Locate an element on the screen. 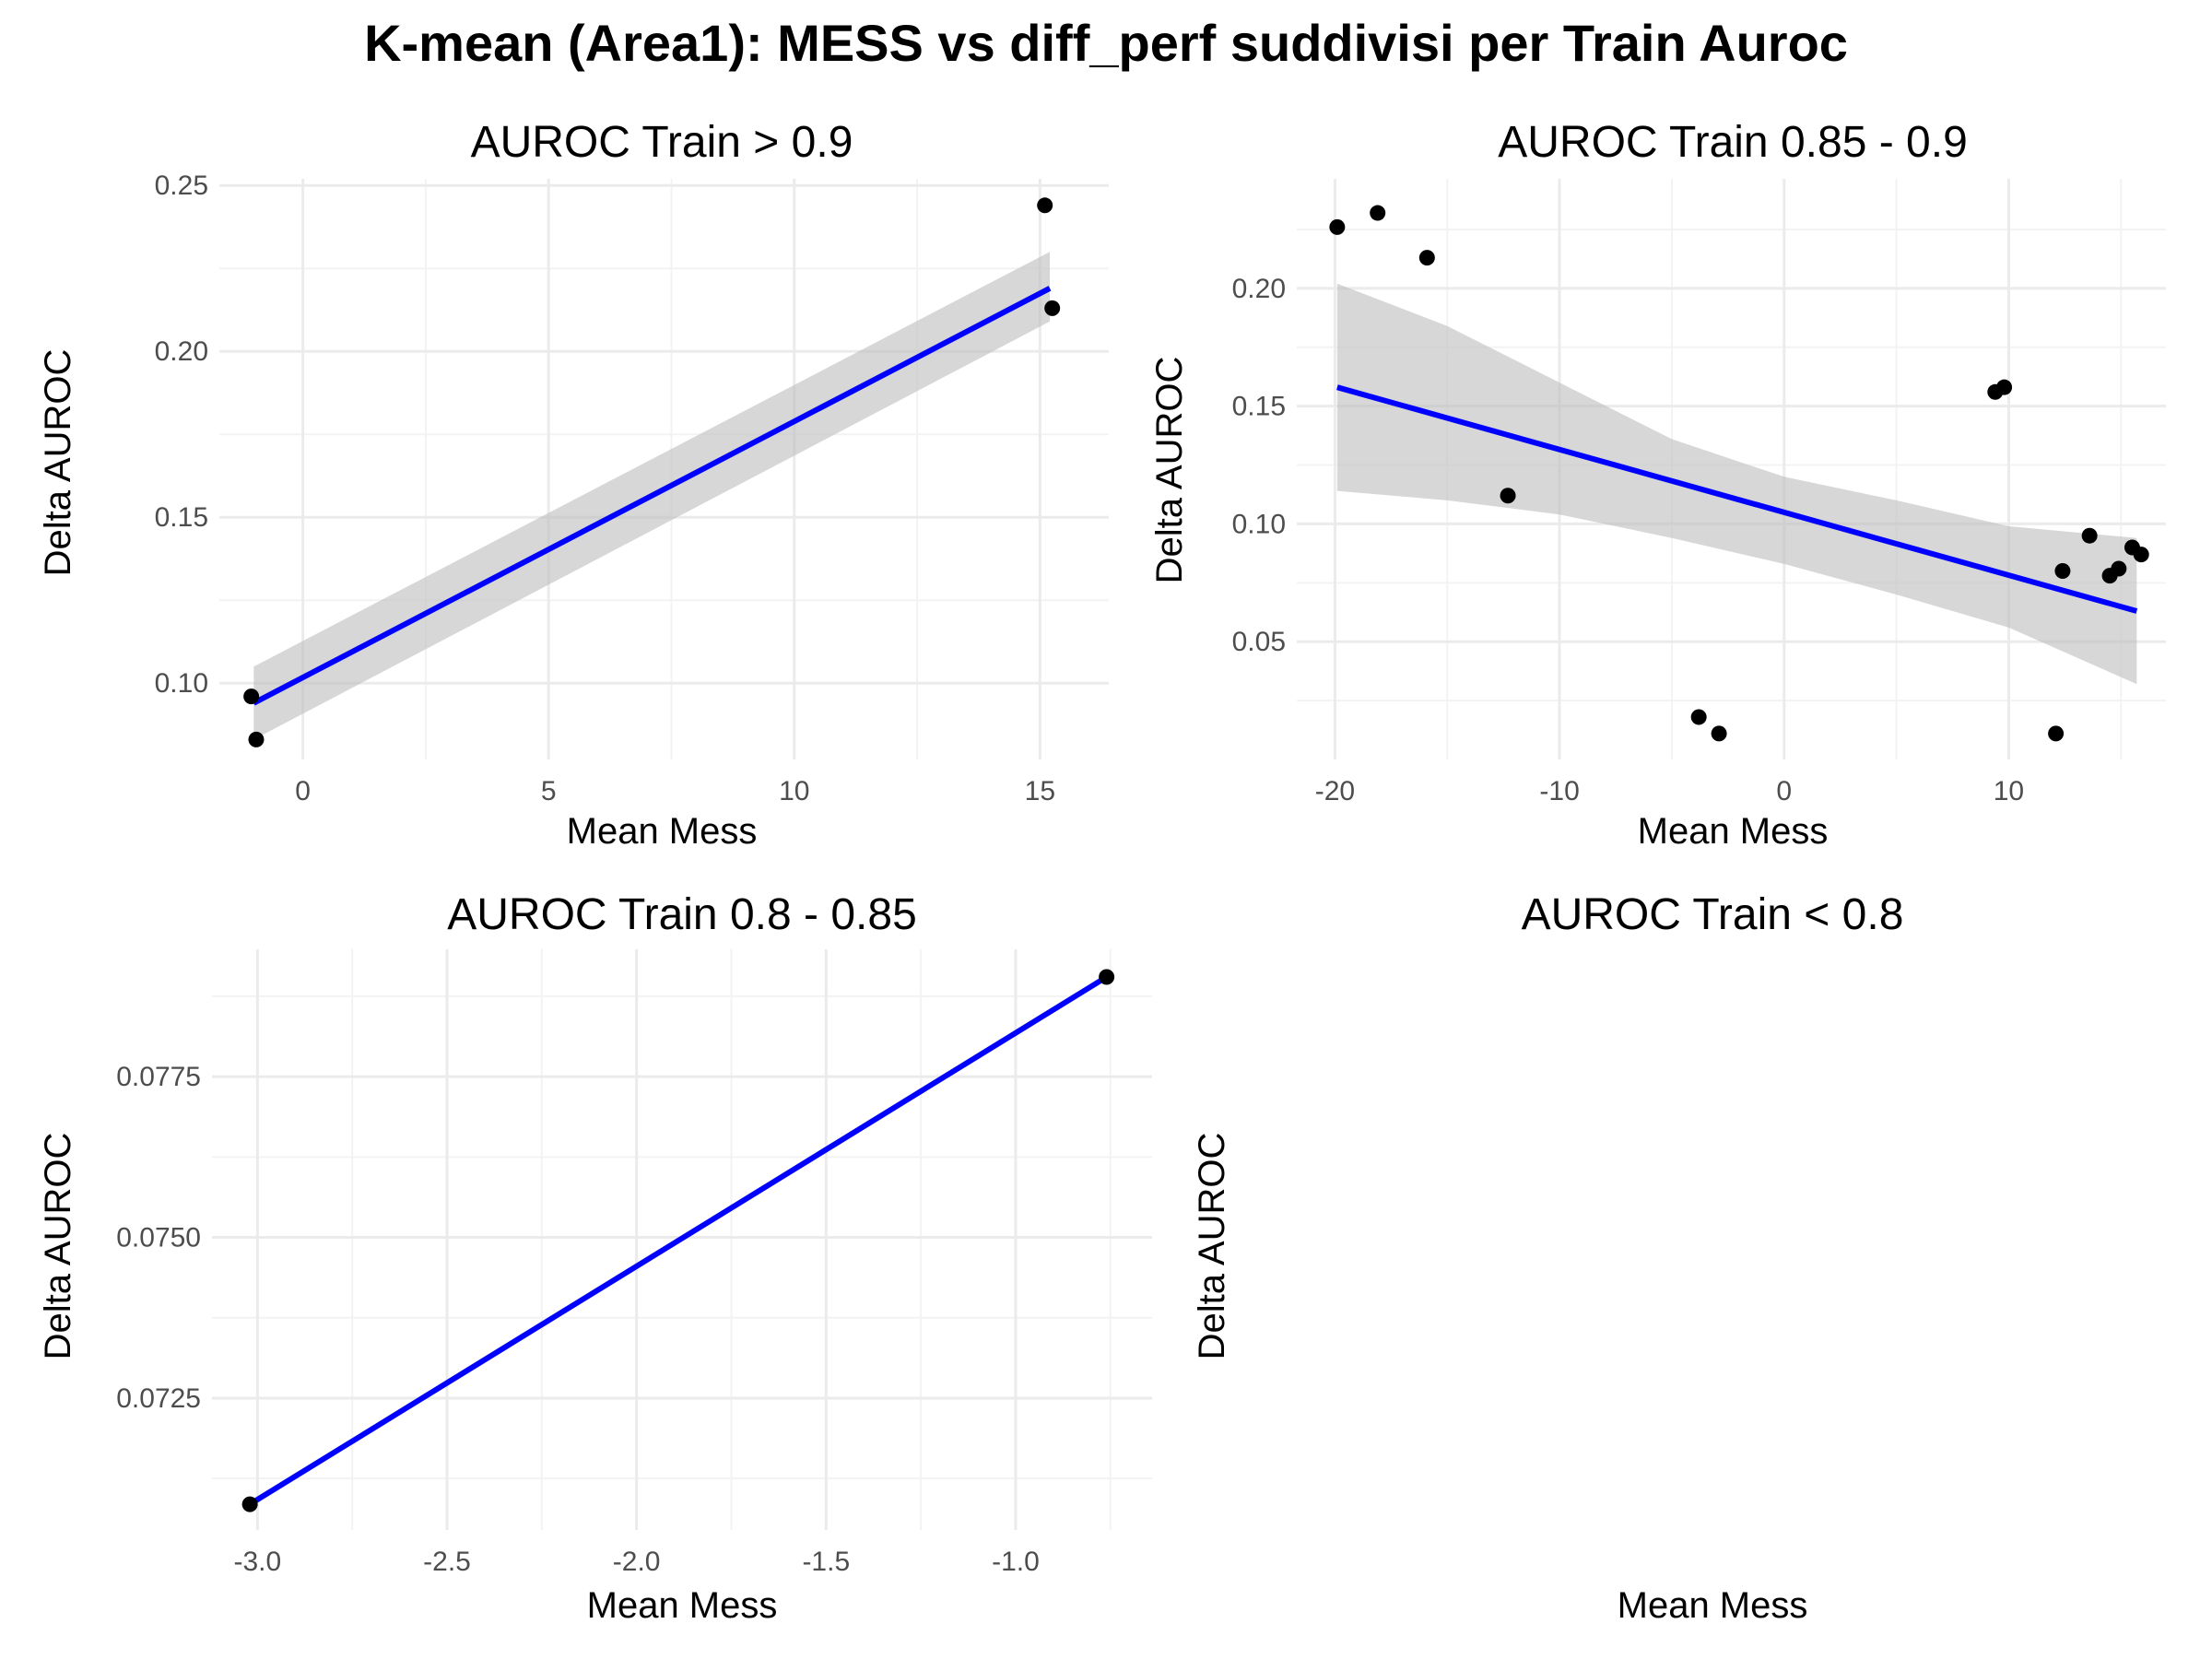  panel-title: AUROC Train 0.85 - 0.9 is located at coordinates (1733, 142).